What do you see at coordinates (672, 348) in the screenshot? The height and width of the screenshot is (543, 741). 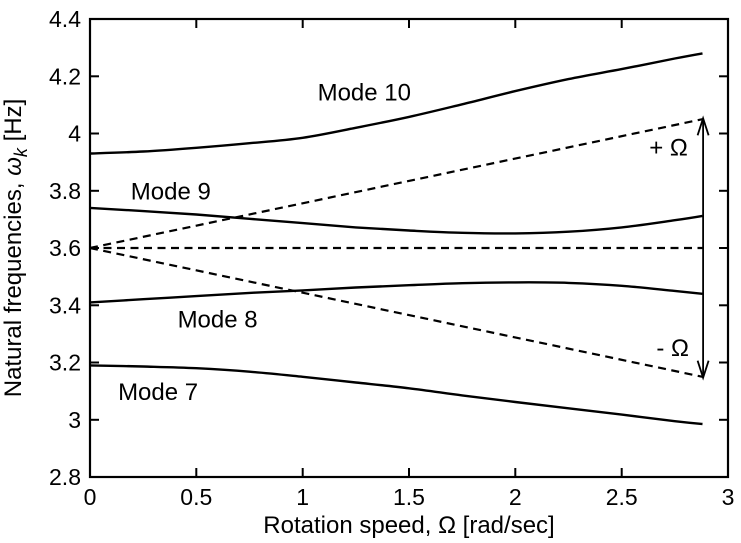 I see `annotation-minus-omega: - Ω` at bounding box center [672, 348].